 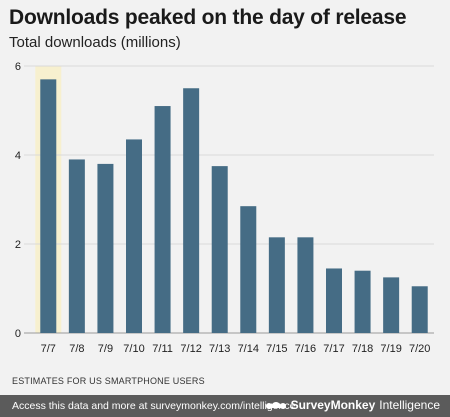 What do you see at coordinates (18, 156) in the screenshot?
I see `y-tick-label: 4` at bounding box center [18, 156].